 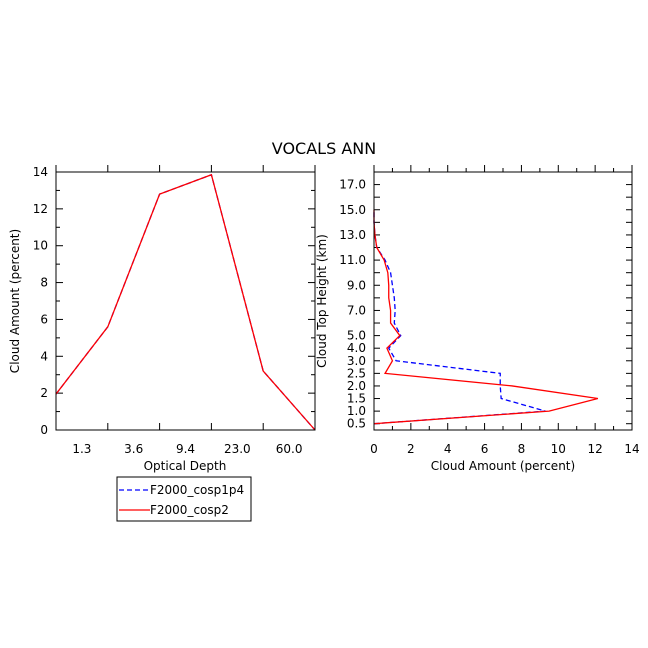 What do you see at coordinates (189, 510) in the screenshot?
I see `legend-label-cosp2: F2000_cosp2` at bounding box center [189, 510].